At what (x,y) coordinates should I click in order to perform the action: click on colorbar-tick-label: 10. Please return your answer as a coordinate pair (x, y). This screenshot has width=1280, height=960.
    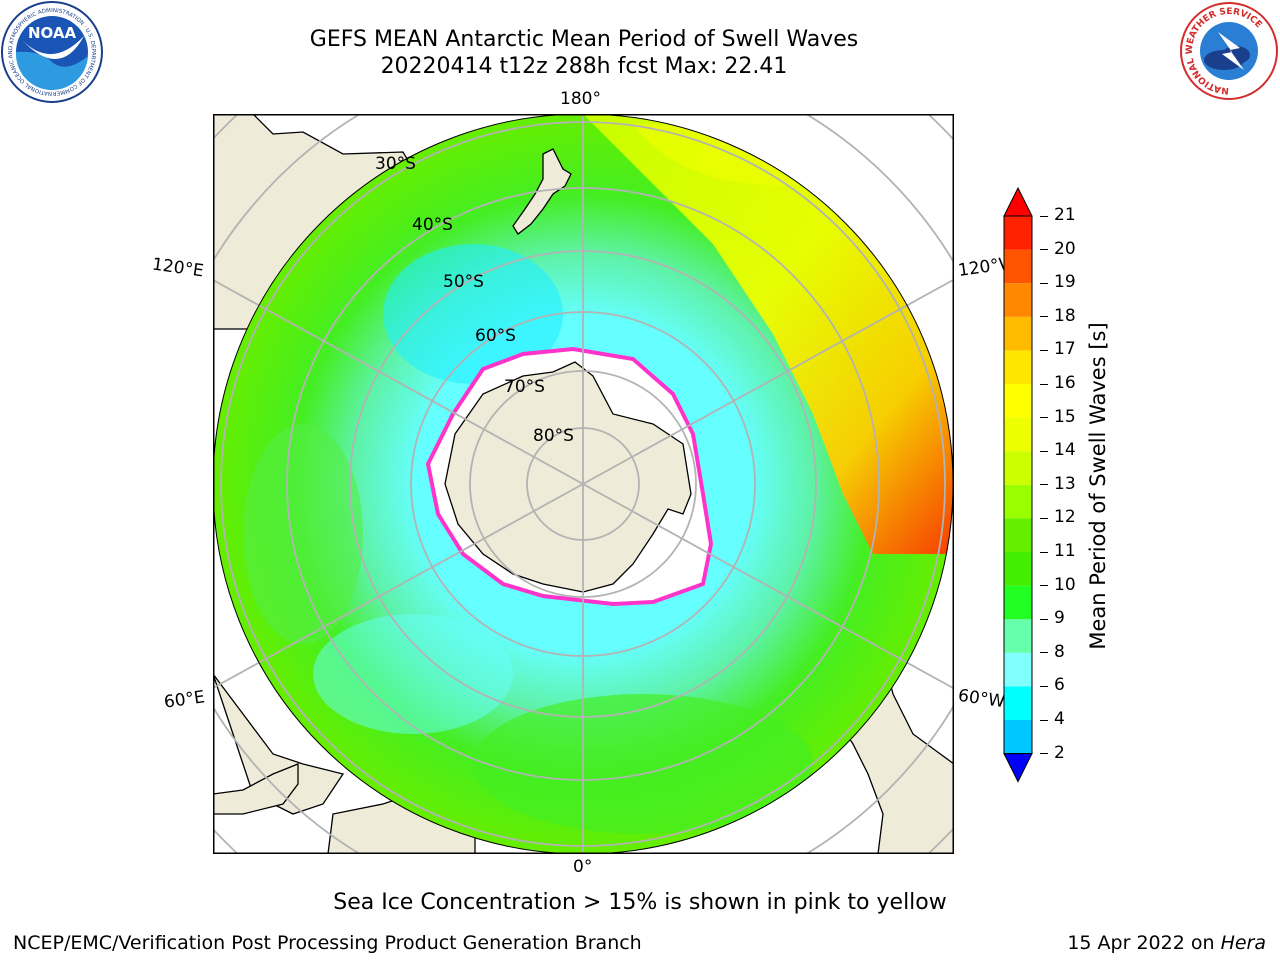
    Looking at the image, I should click on (1065, 584).